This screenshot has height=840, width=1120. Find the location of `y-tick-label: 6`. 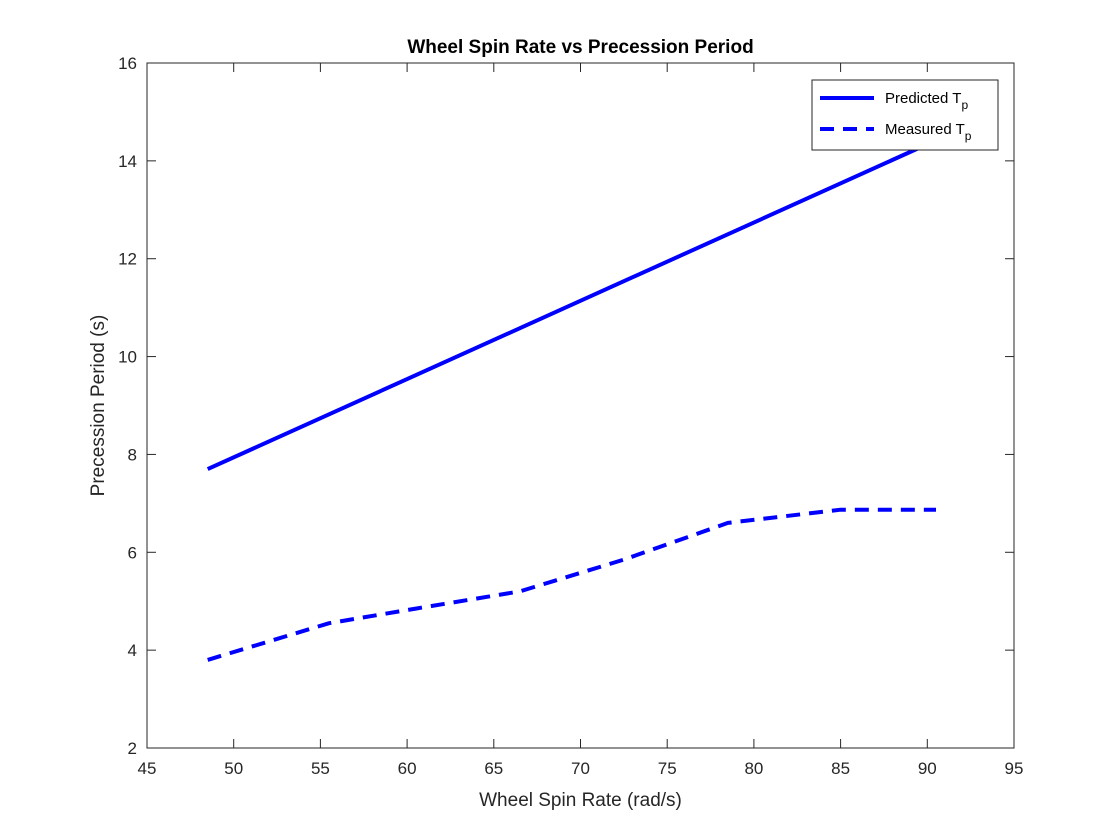

y-tick-label: 6 is located at coordinates (132, 552).